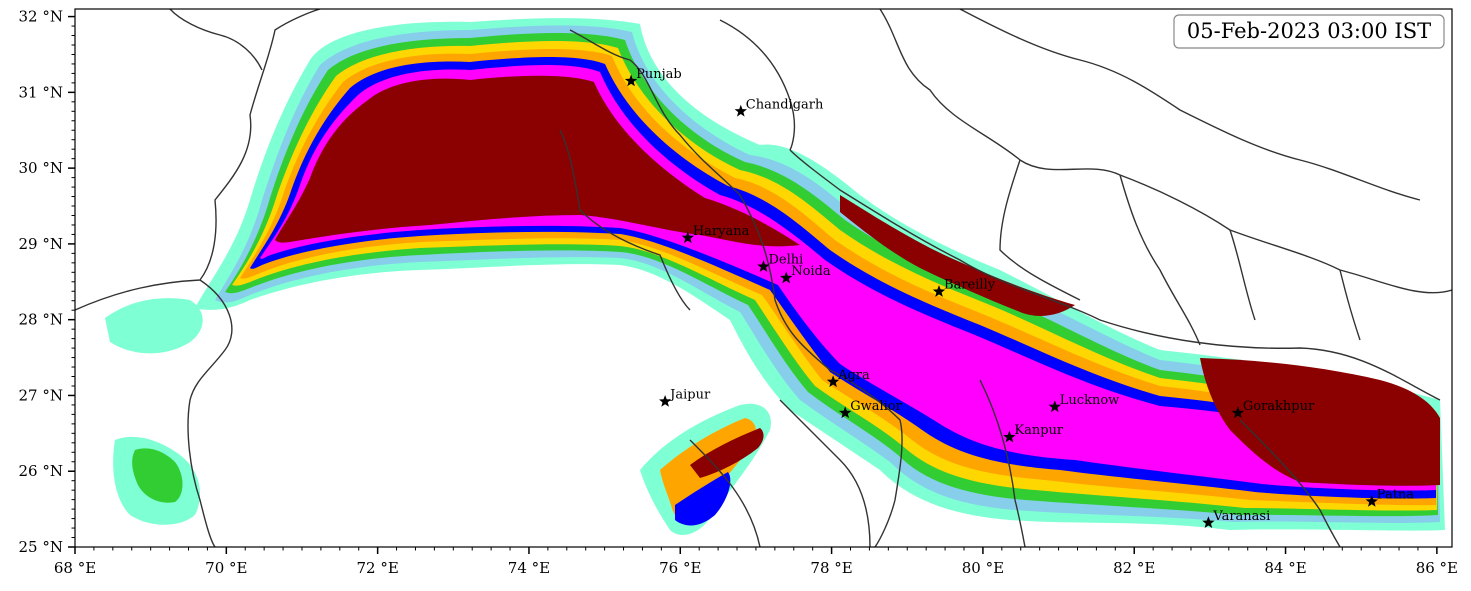 This screenshot has height=591, width=1471. What do you see at coordinates (1054, 406) in the screenshot?
I see `city-marker-lucknow-star-icon` at bounding box center [1054, 406].